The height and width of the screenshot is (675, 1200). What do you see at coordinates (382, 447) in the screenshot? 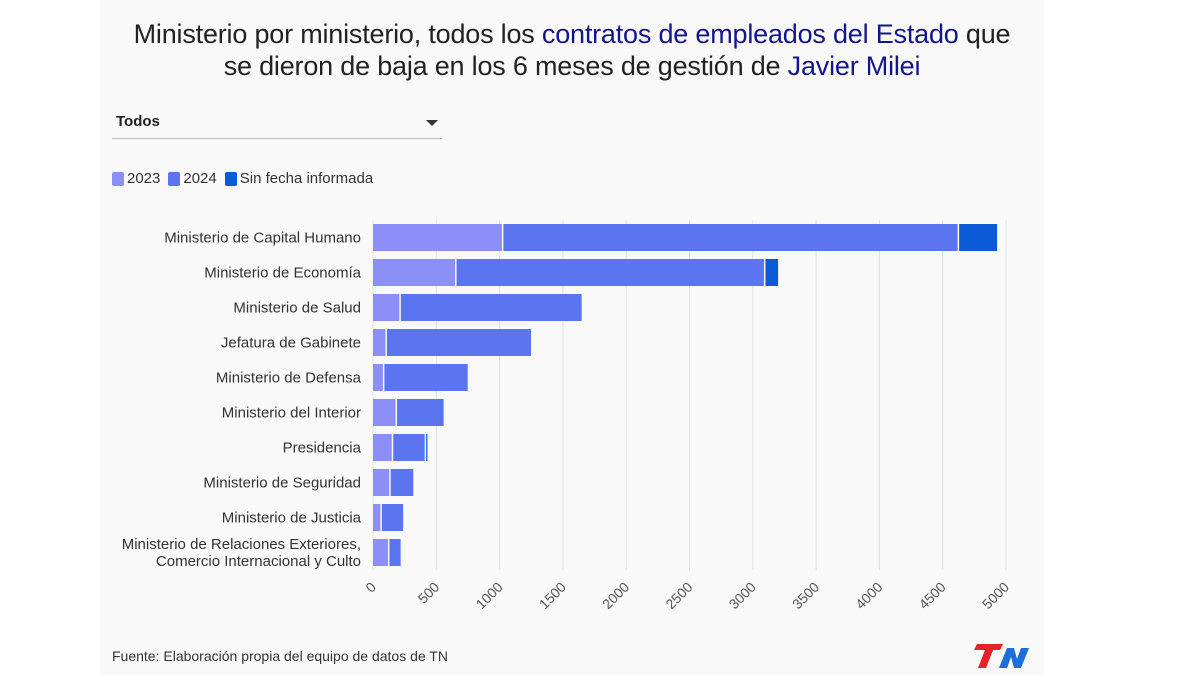
I see `bar-6-2023` at bounding box center [382, 447].